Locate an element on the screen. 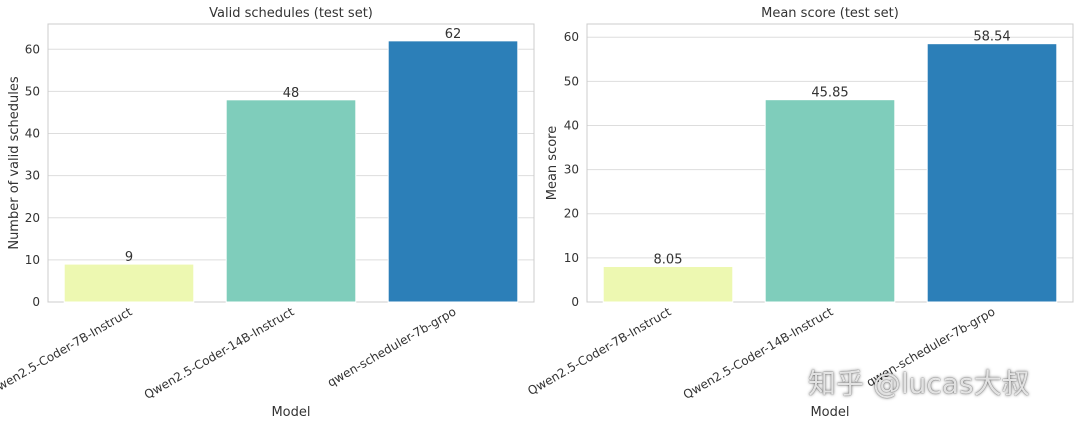 This screenshot has height=429, width=1080. x-tick-label: qwen-scheduler-7b-grpo is located at coordinates (392, 346).